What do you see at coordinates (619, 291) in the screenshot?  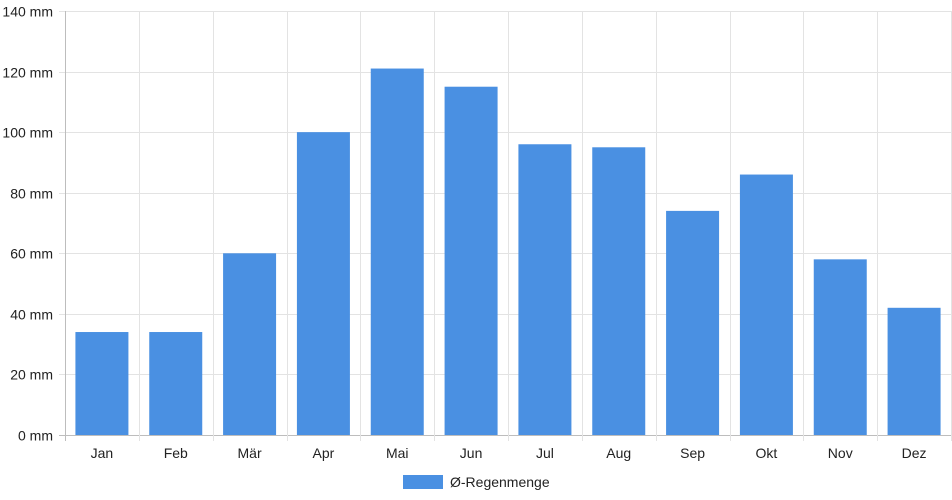 I see `bar-Aug` at bounding box center [619, 291].